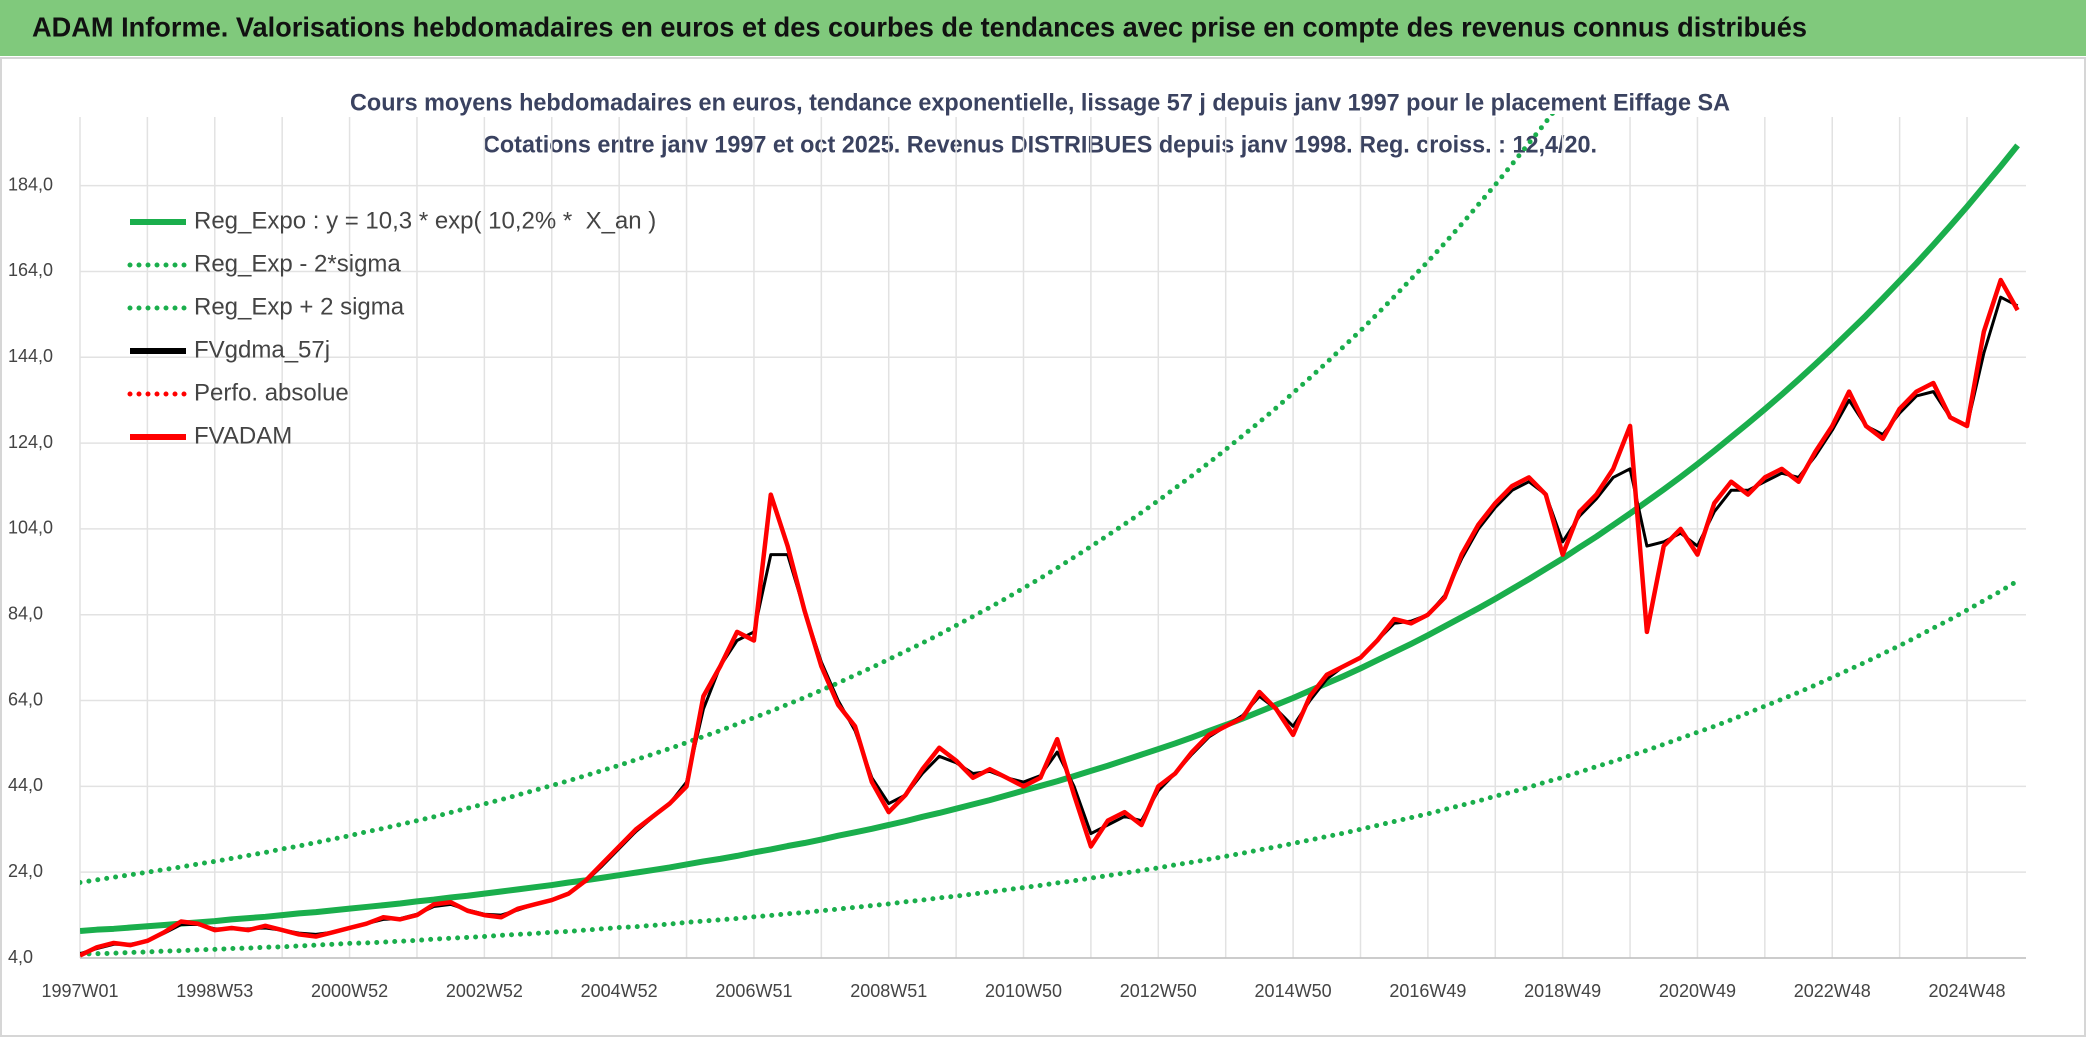  What do you see at coordinates (1293, 991) in the screenshot?
I see `x-tick-label: 2014W50` at bounding box center [1293, 991].